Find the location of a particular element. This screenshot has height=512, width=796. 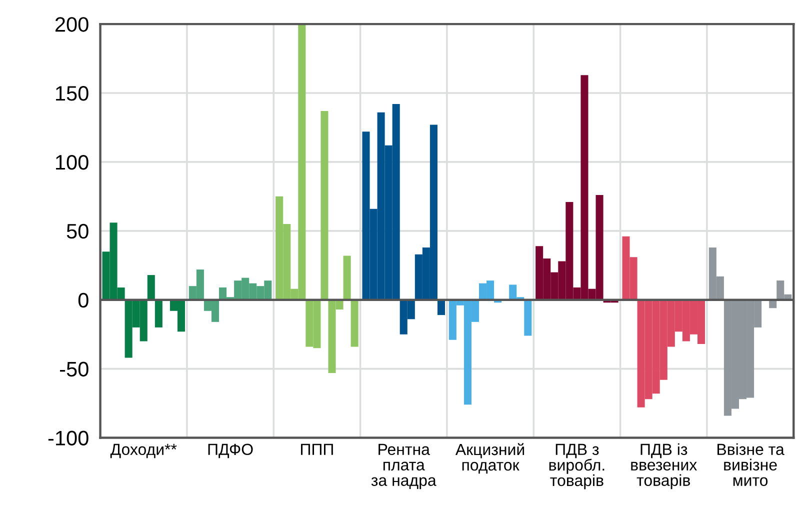

x-tick-label: ПДВ із ввезених товарів is located at coordinates (664, 466).